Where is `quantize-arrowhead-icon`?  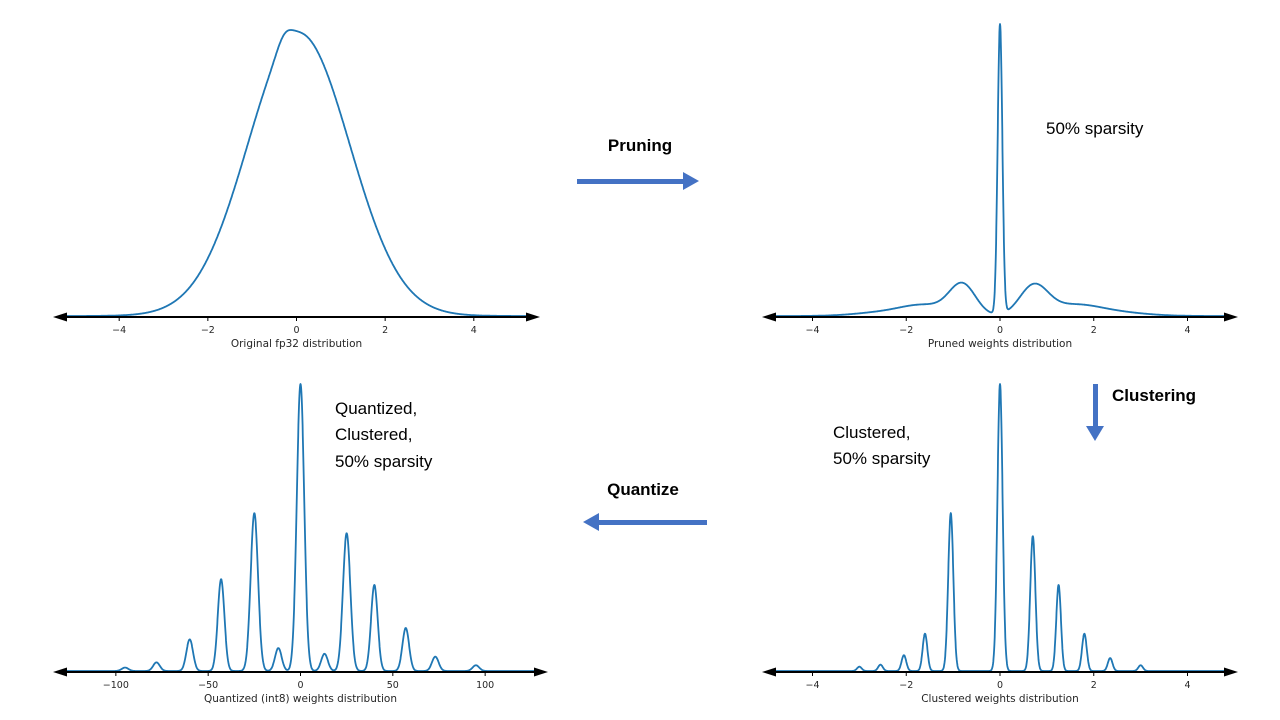 quantize-arrowhead-icon is located at coordinates (591, 522).